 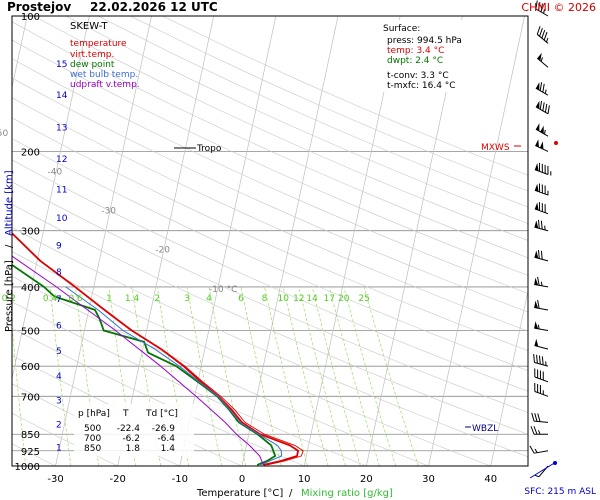 What do you see at coordinates (50, 299) in the screenshot?
I see `mixing-ratio-label: 0.4` at bounding box center [50, 299].